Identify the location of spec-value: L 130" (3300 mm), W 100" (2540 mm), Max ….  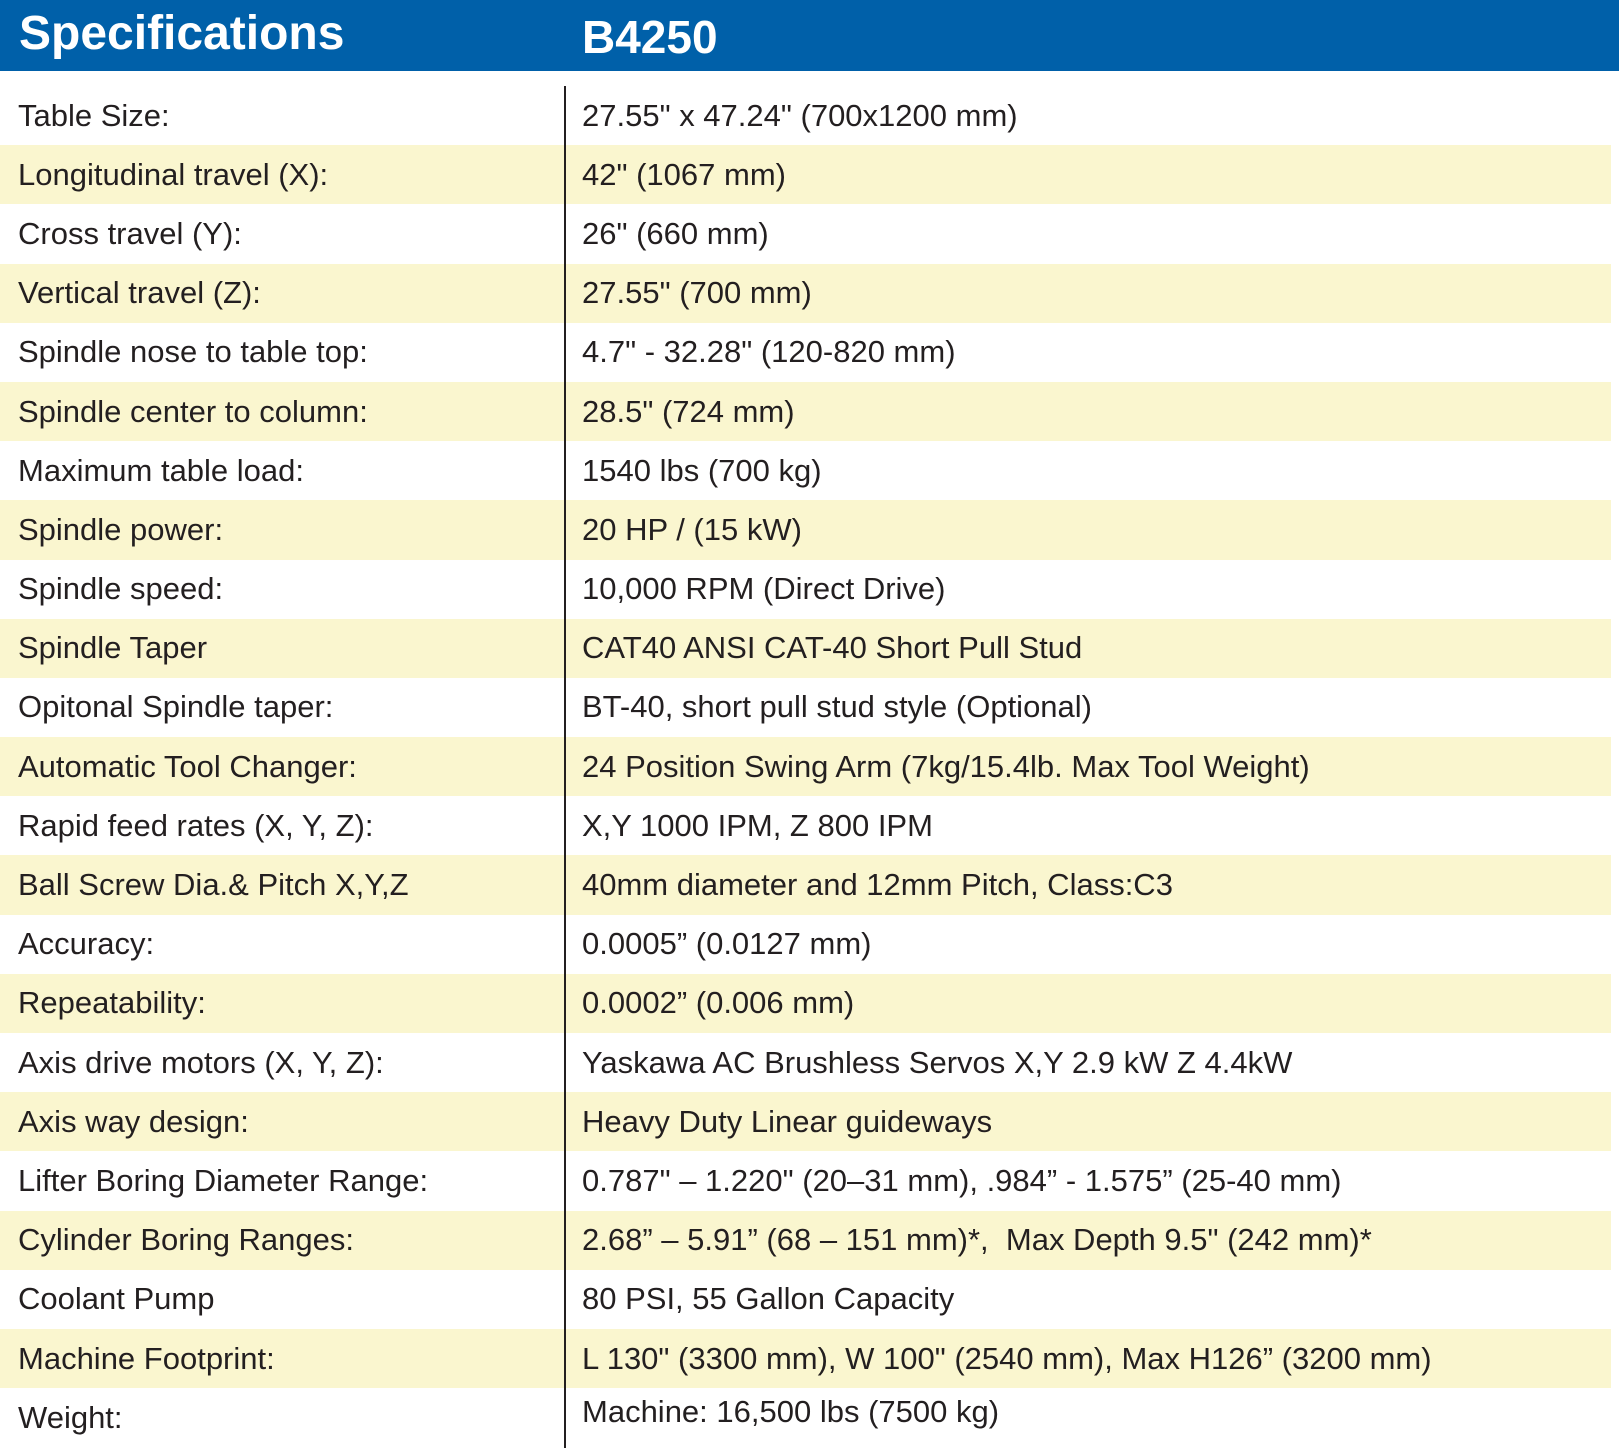
(1007, 1358).